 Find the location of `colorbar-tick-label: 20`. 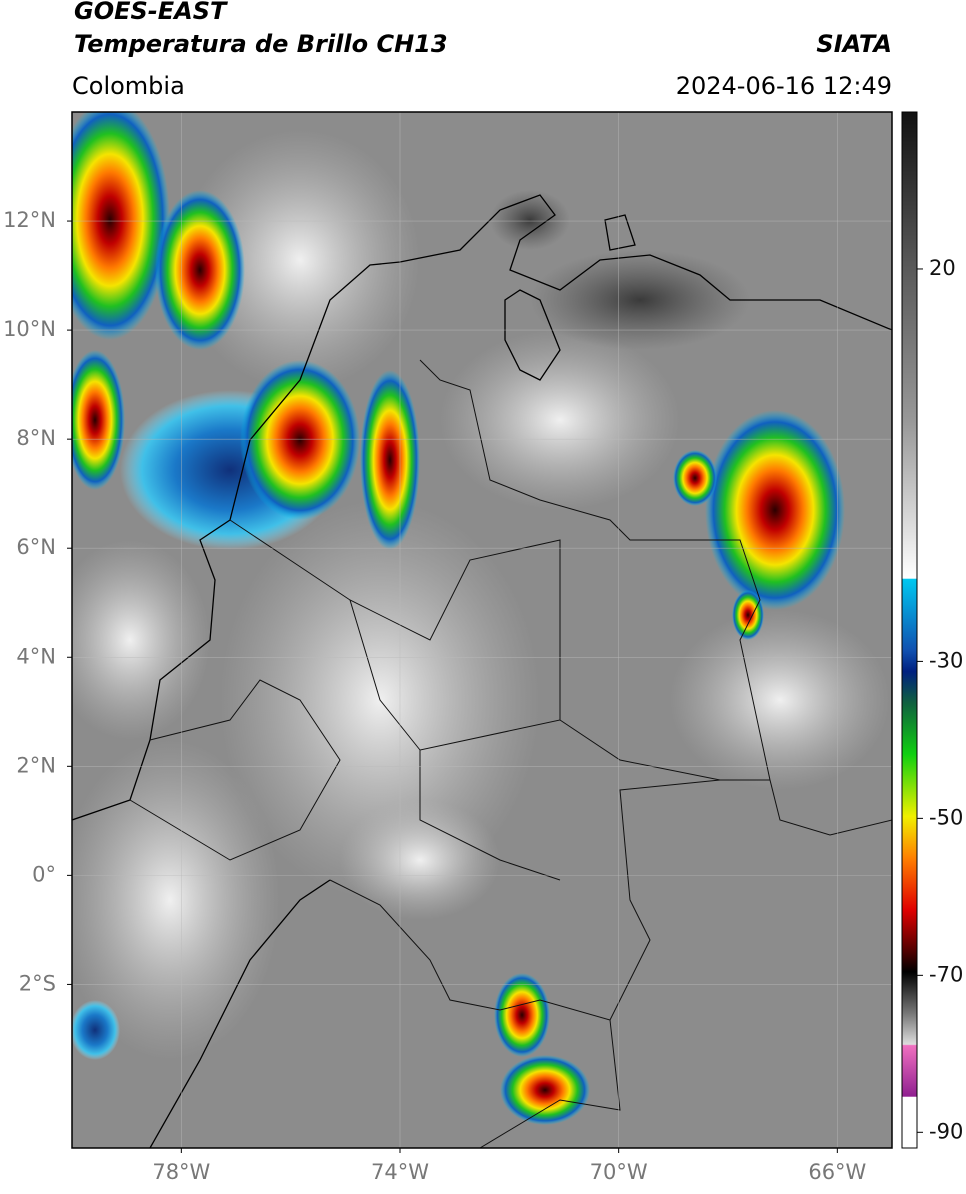

colorbar-tick-label: 20 is located at coordinates (942, 268).